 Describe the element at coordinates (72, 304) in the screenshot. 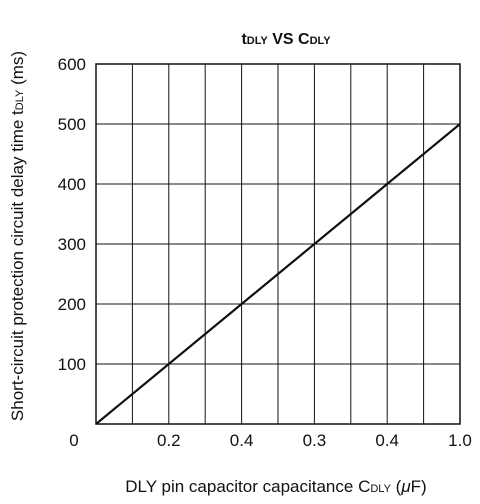

I see `y-tick-label: 200` at that location.